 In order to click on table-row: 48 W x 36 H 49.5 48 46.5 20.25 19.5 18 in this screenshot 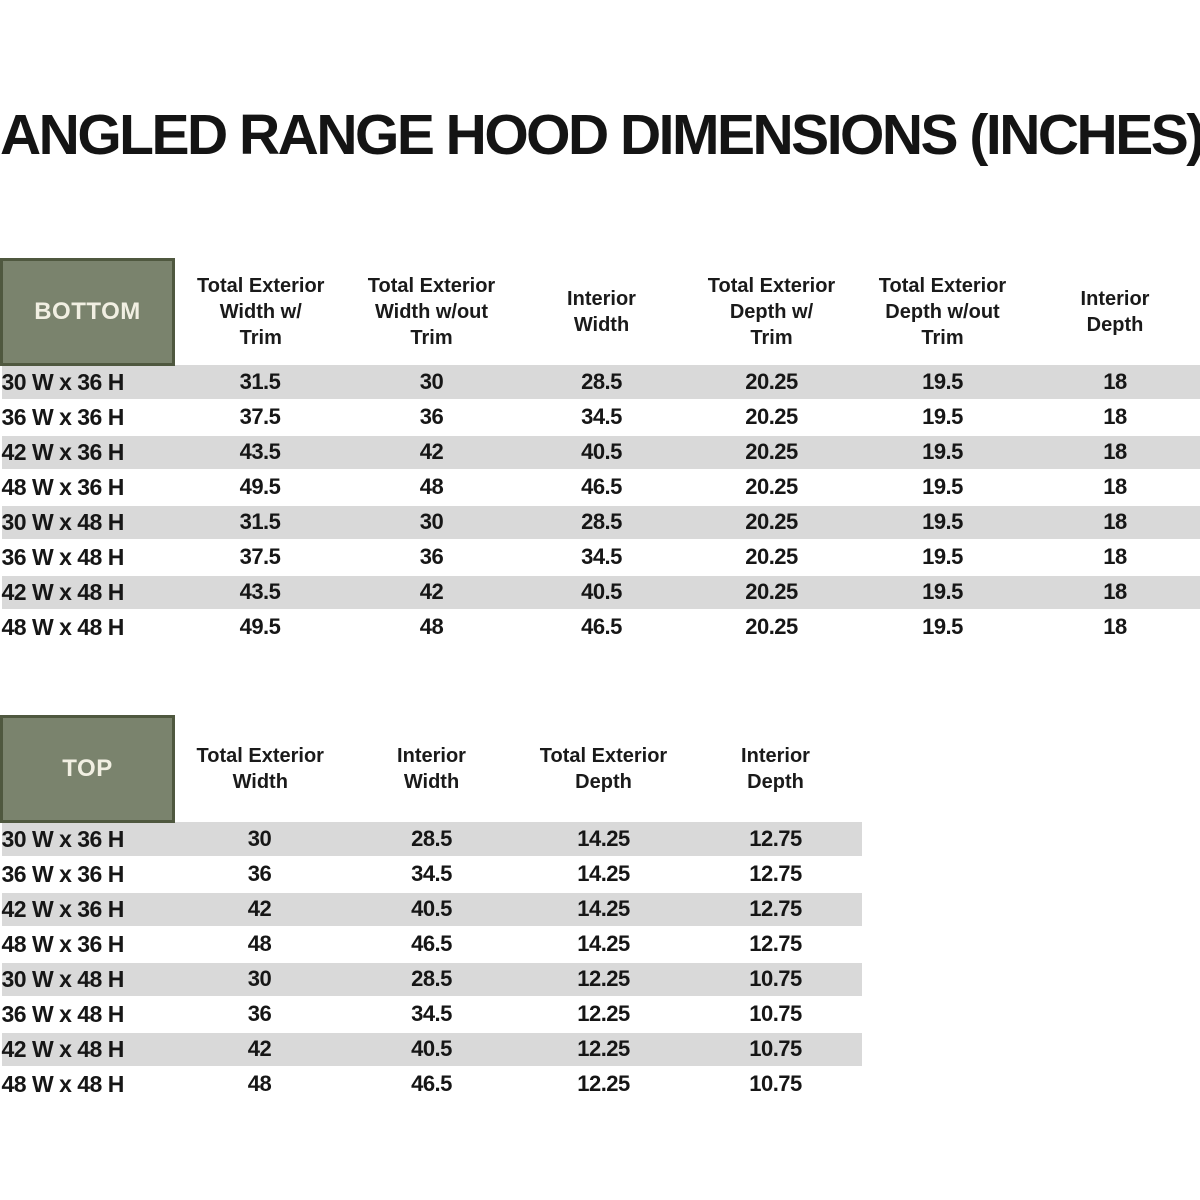, I will do `click(600, 487)`.